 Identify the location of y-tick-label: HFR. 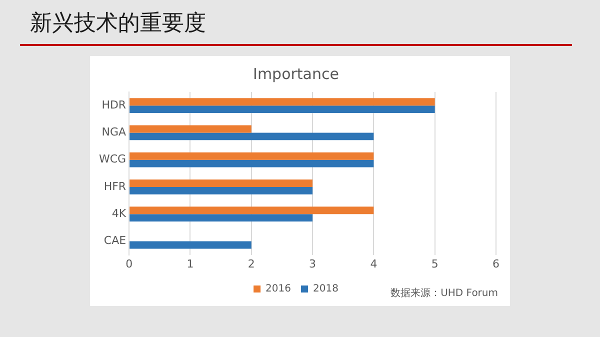
(115, 186).